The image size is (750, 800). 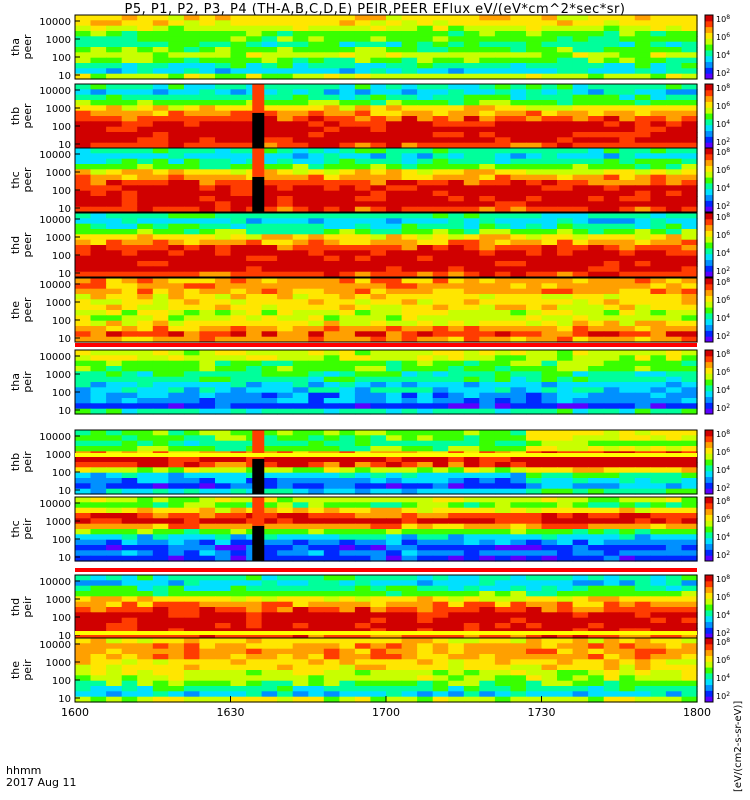 What do you see at coordinates (258, 476) in the screenshot?
I see `data-gap-block` at bounding box center [258, 476].